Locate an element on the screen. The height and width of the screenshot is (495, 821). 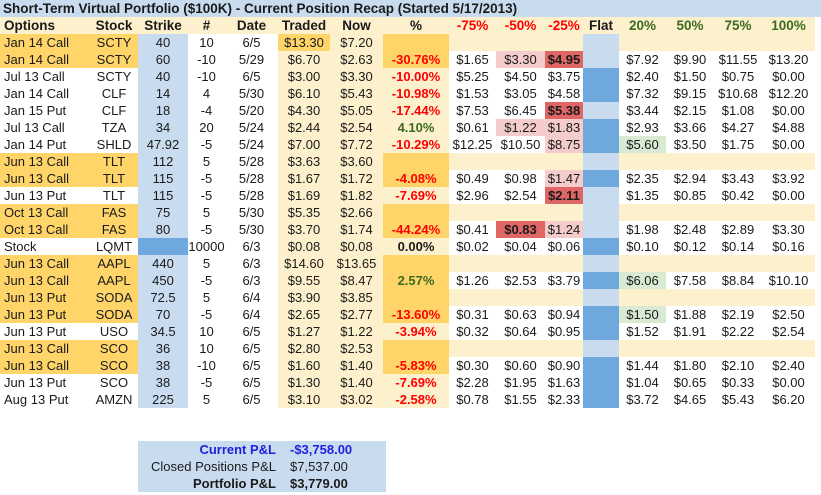
scenario-plus100-cell: $6.20 is located at coordinates (788, 399).